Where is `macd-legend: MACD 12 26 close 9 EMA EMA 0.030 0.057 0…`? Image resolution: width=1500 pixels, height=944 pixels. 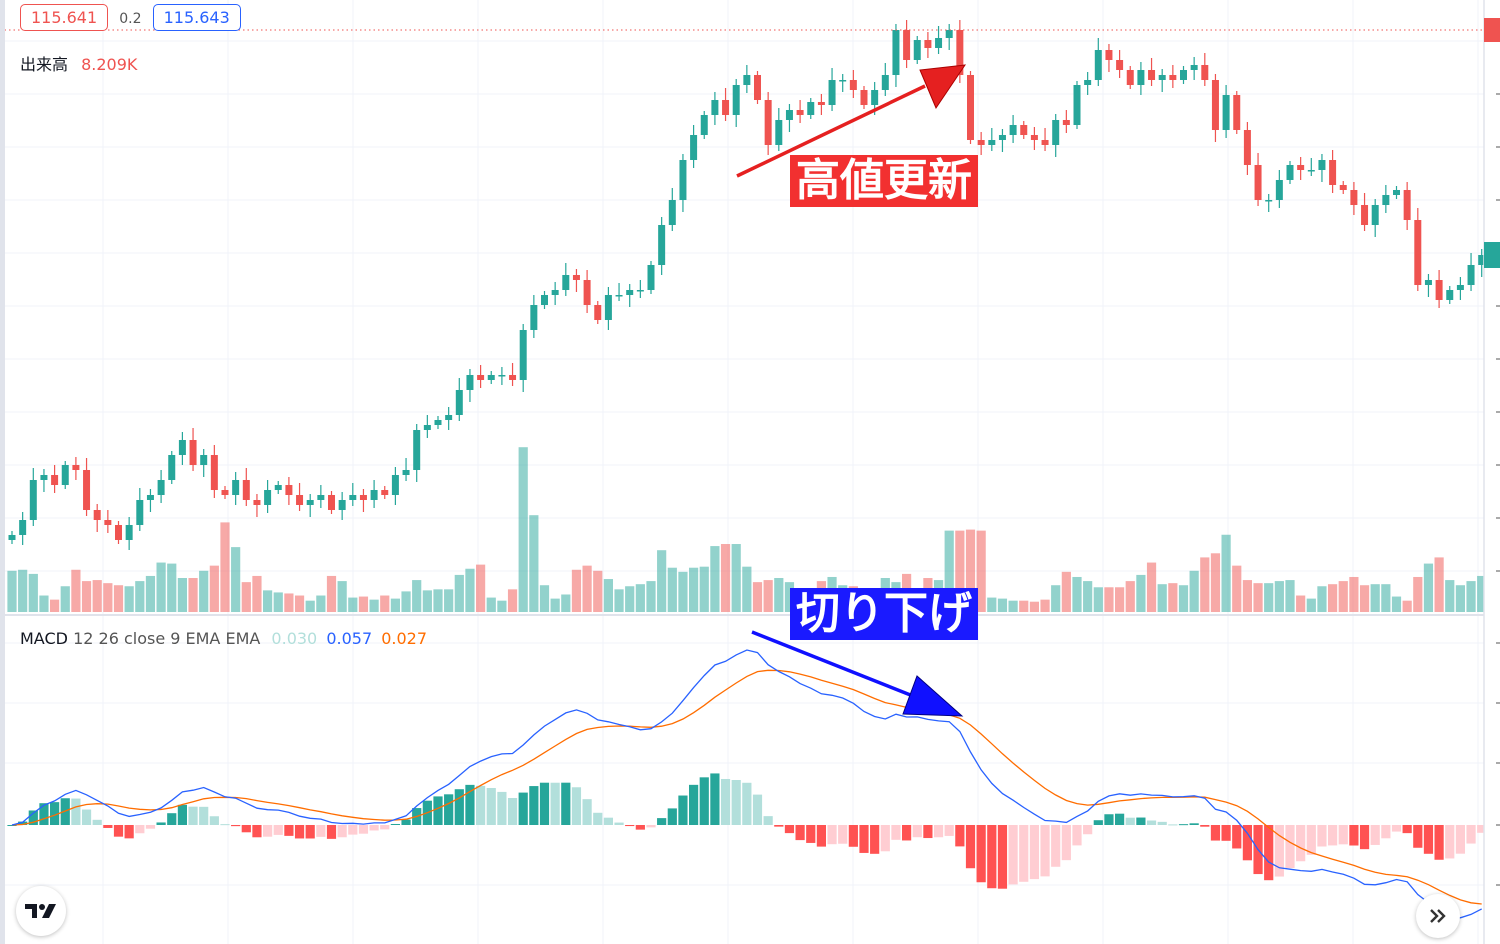 macd-legend: MACD 12 26 close 9 EMA EMA 0.030 0.057 0… is located at coordinates (223, 638).